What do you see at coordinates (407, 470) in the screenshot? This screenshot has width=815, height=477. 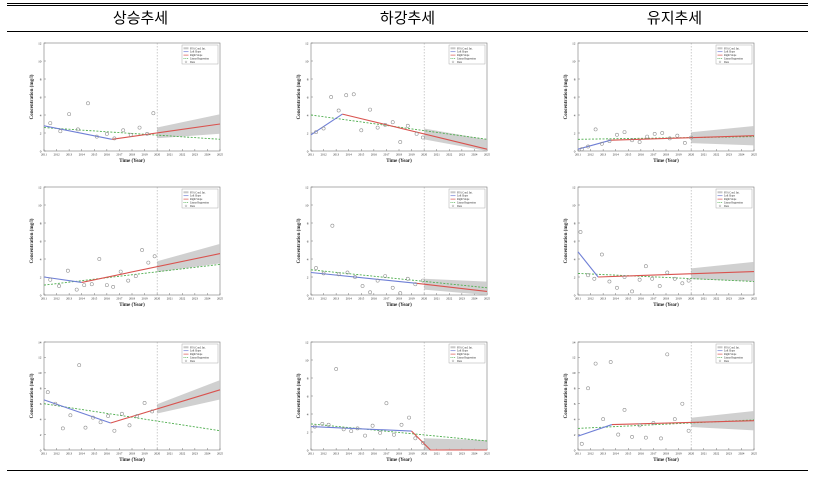 I see `table-bottom-rule` at bounding box center [407, 470].